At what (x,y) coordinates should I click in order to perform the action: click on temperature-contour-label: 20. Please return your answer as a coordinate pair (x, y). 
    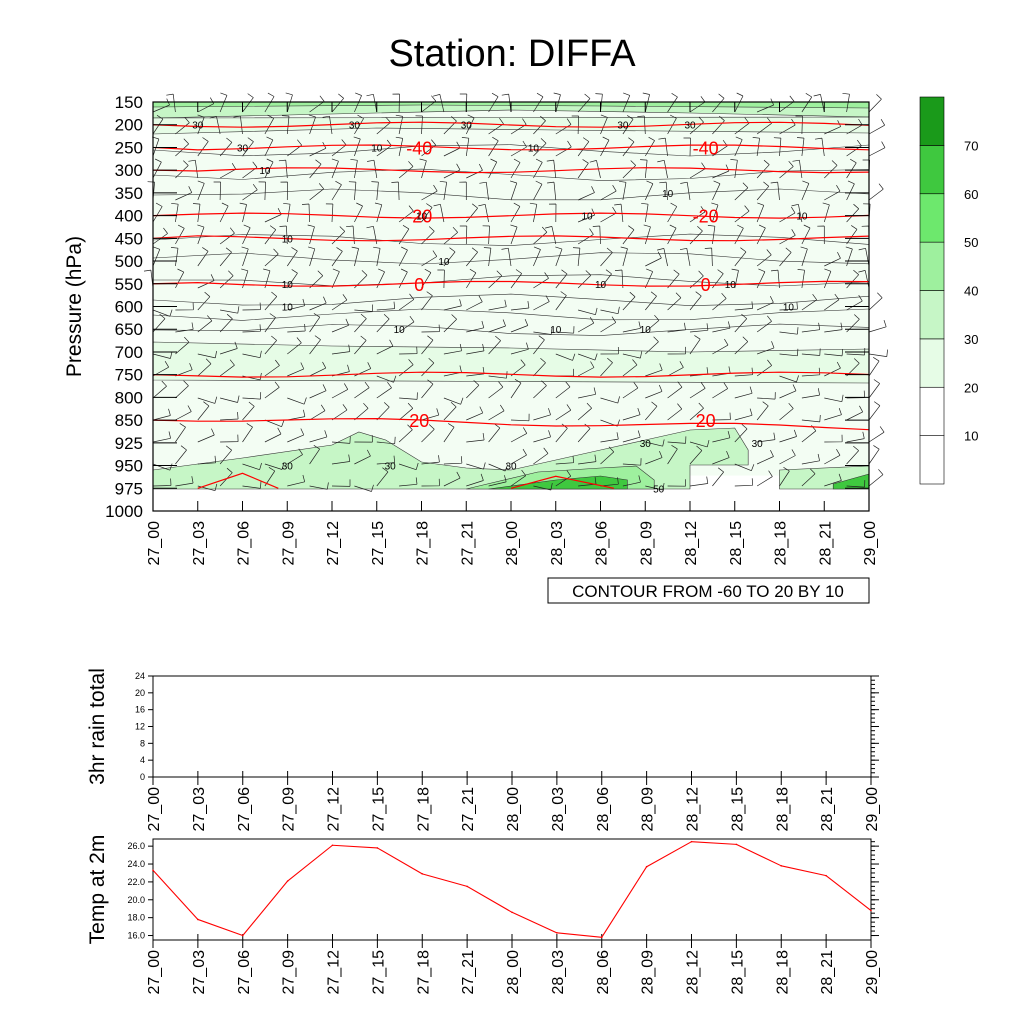
    Looking at the image, I should click on (706, 421).